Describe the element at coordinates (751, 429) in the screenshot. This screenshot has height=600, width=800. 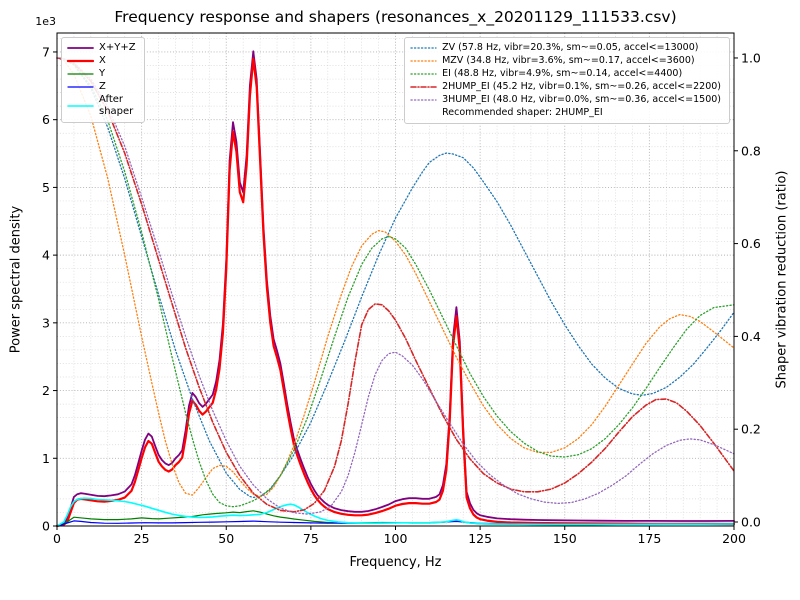
I see `y-right-tick-label: 0.2` at that location.